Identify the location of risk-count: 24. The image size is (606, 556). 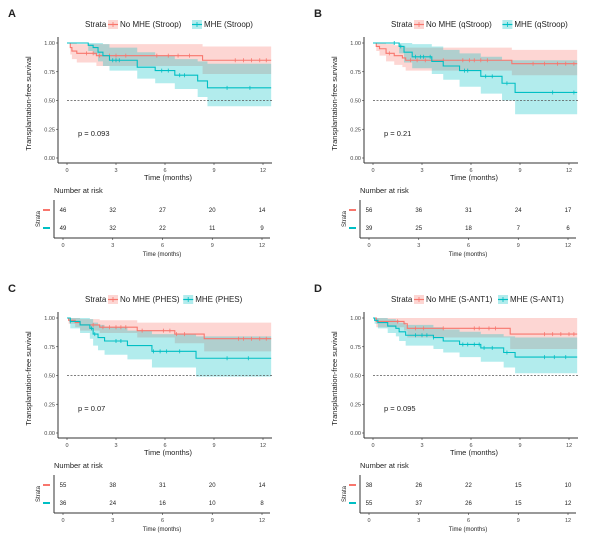
(112, 504).